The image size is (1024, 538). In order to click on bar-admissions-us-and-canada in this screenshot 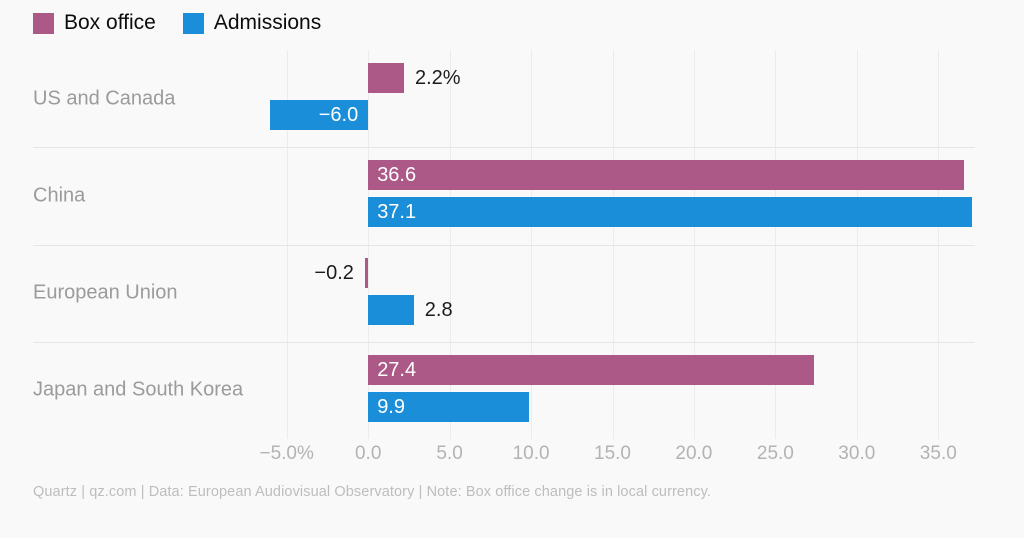, I will do `click(319, 115)`.